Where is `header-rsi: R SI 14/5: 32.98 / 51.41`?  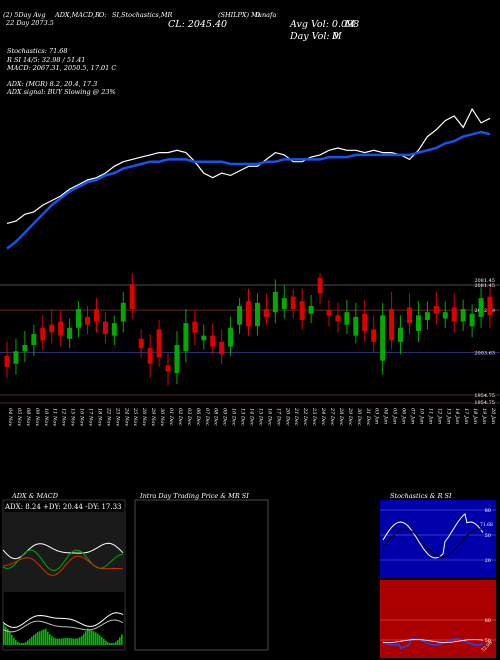 header-rsi: R SI 14/5: 32.98 / 51.41 is located at coordinates (46, 60).